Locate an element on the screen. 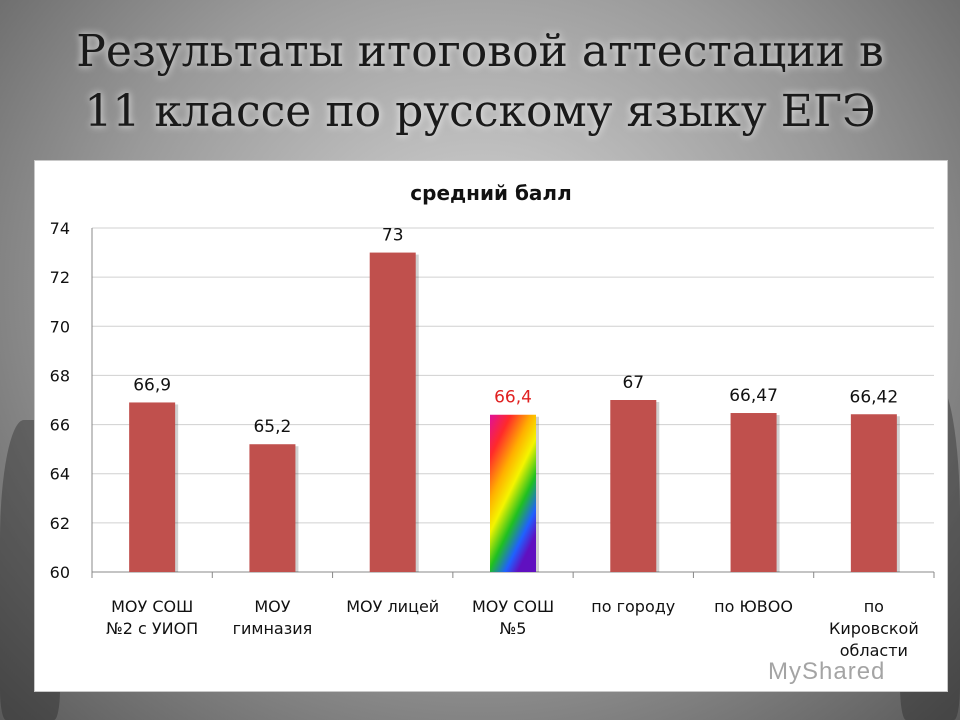 Image resolution: width=960 pixels, height=720 pixels. x-category-label-line: №5 is located at coordinates (513, 628).